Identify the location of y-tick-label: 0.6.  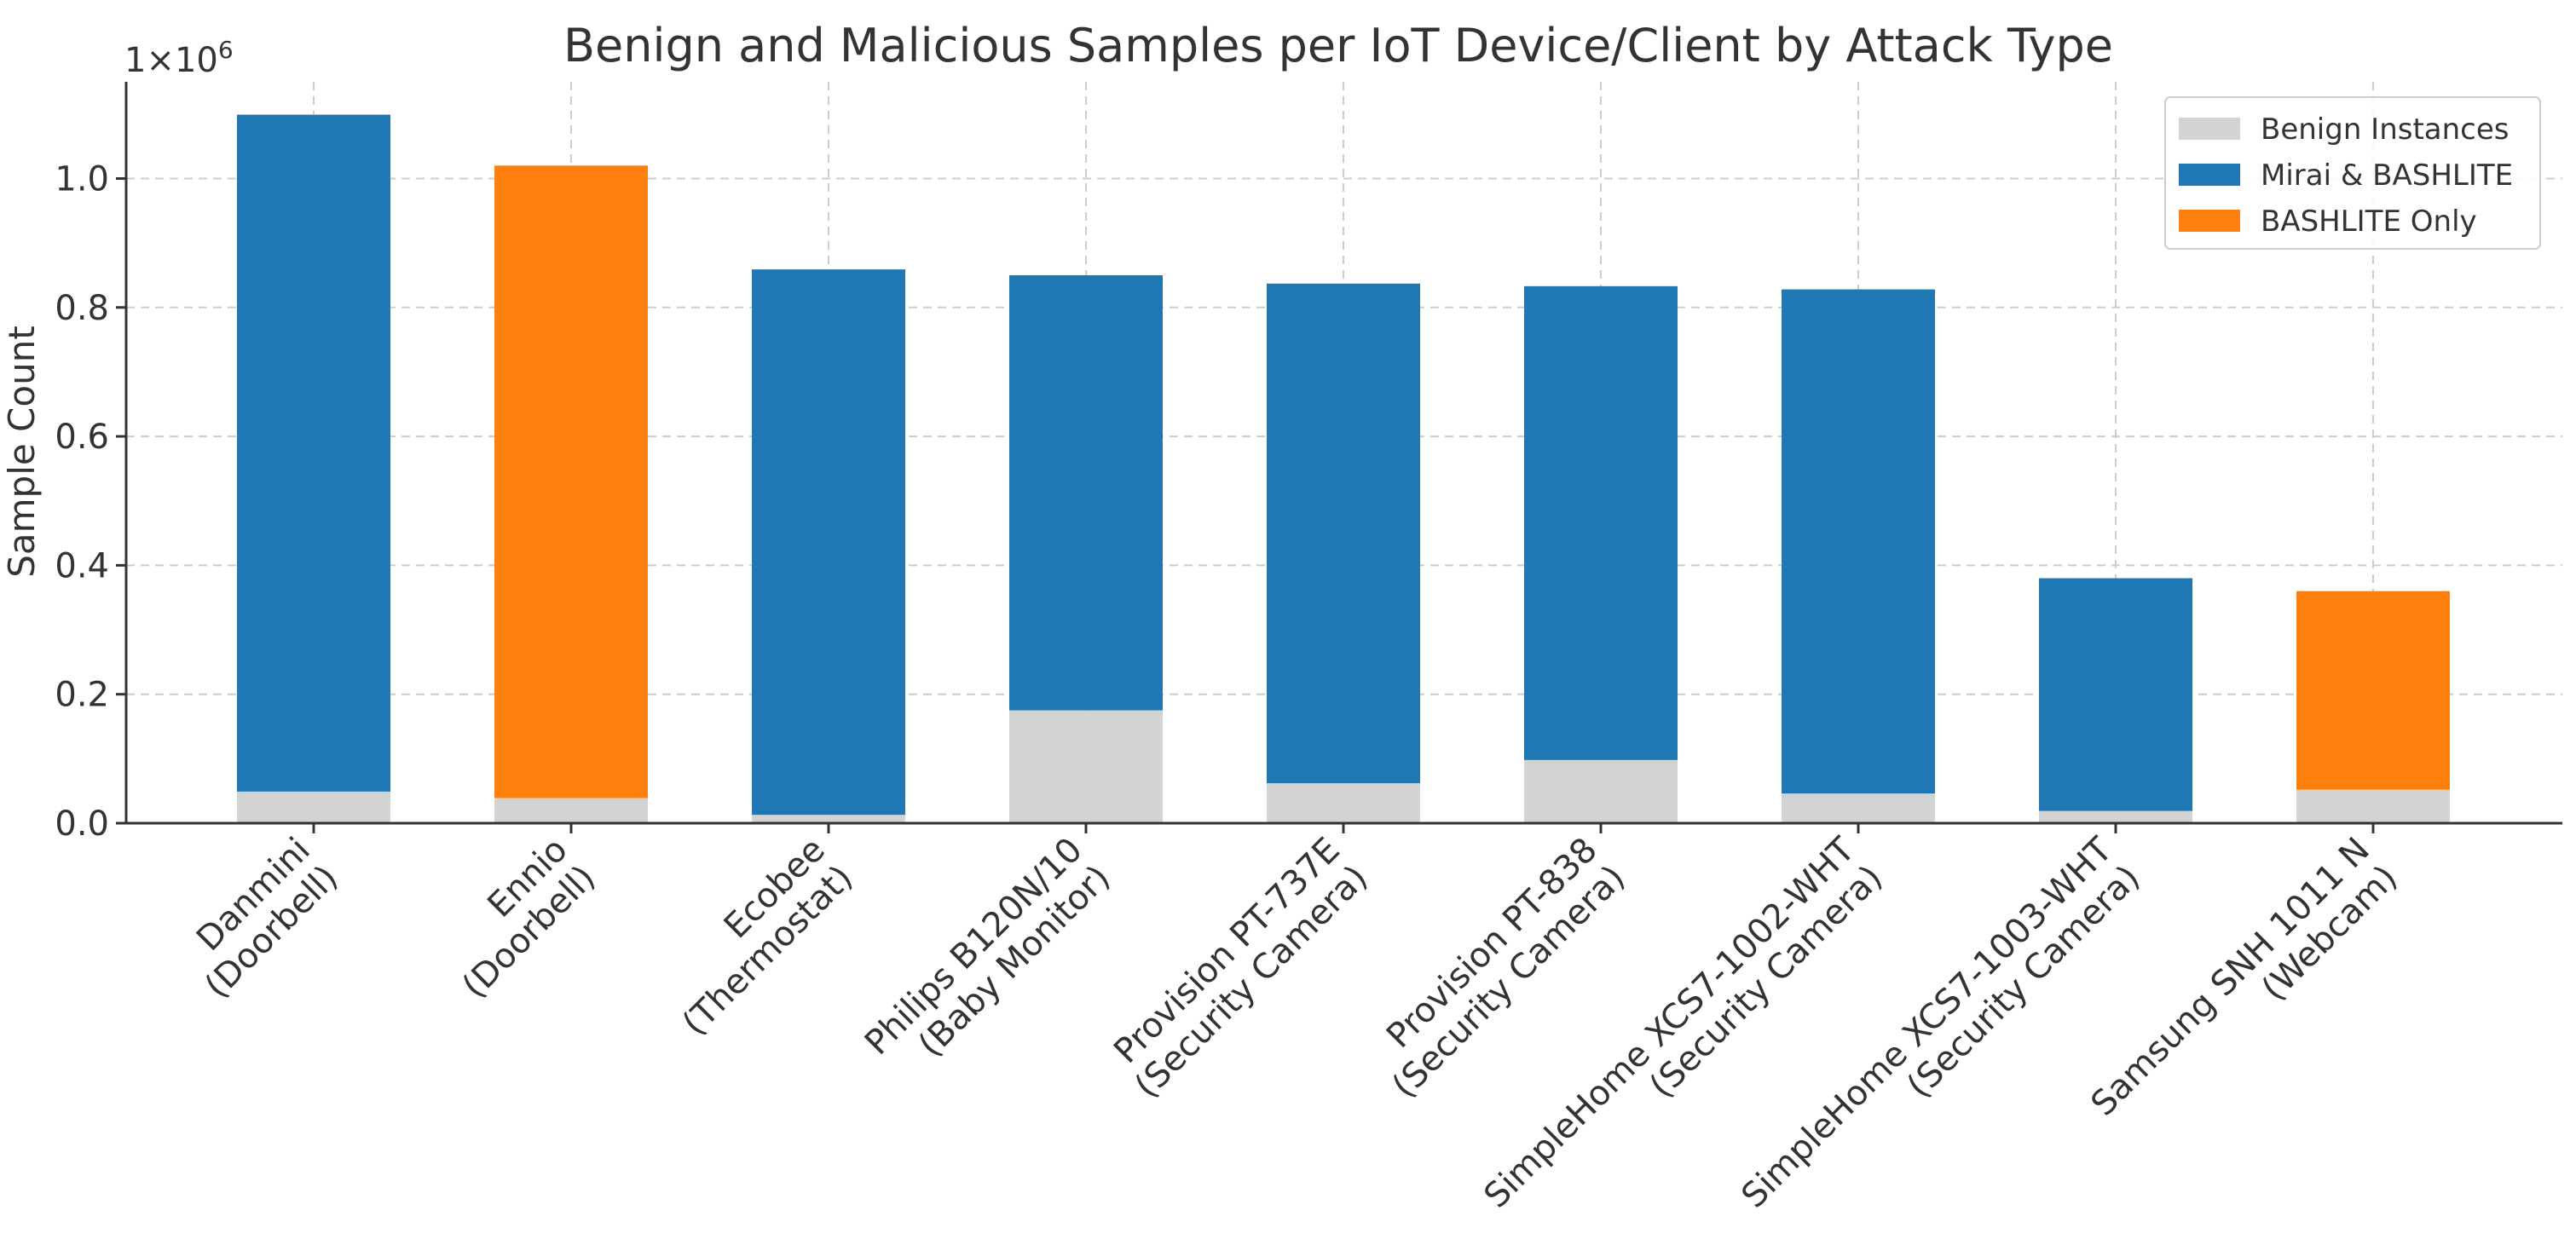
(82, 437).